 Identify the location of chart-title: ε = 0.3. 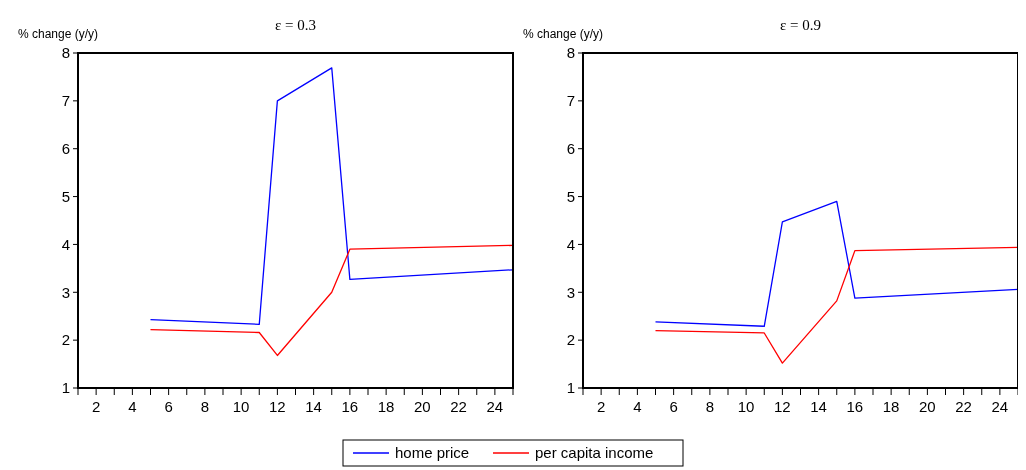
(295, 25).